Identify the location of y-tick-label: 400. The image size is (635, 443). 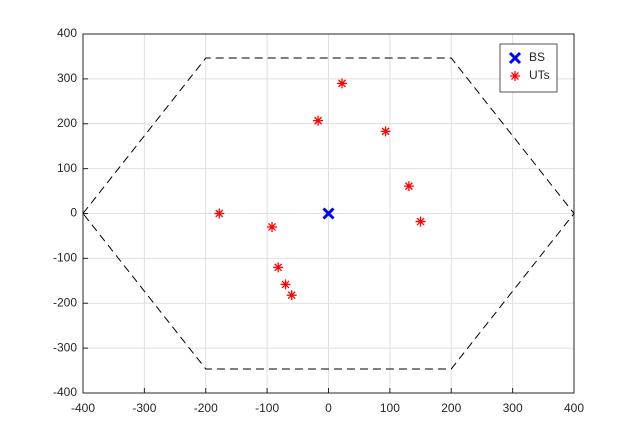
(67, 33).